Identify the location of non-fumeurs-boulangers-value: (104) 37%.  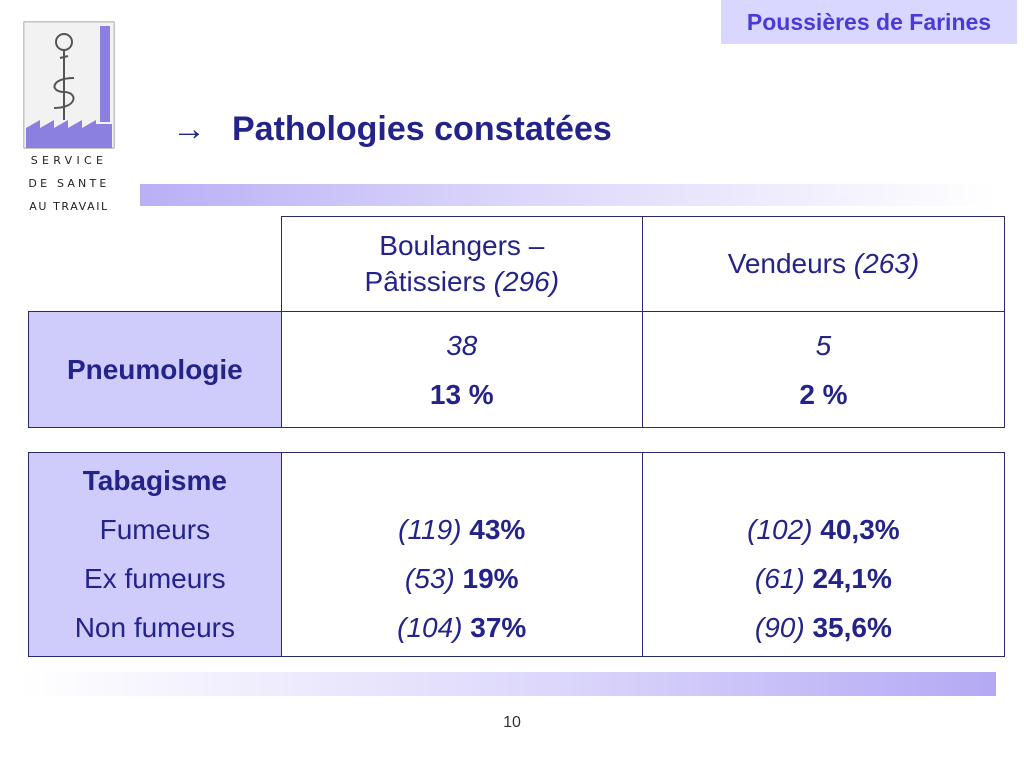
(462, 627).